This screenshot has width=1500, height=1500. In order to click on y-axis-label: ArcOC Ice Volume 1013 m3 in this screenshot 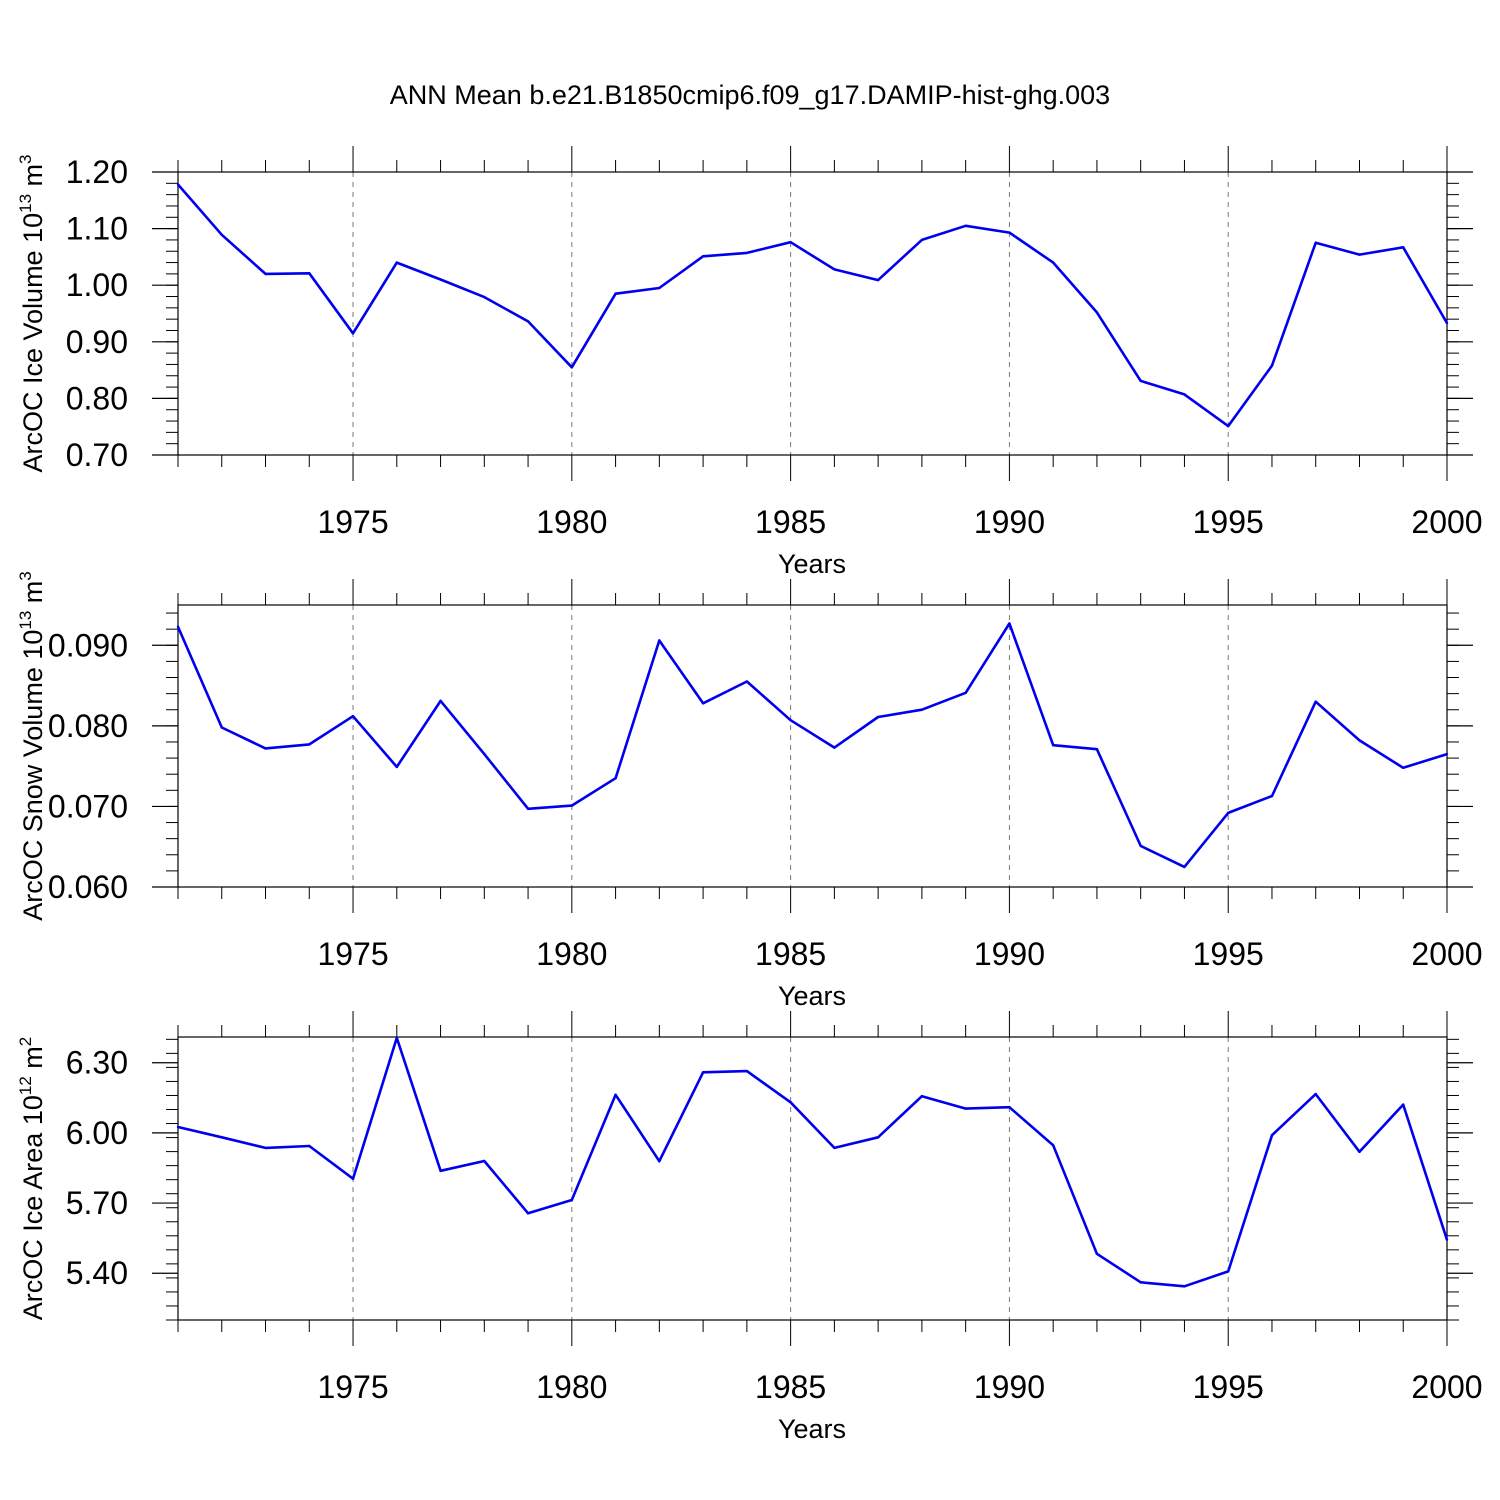, I will do `click(32, 313)`.